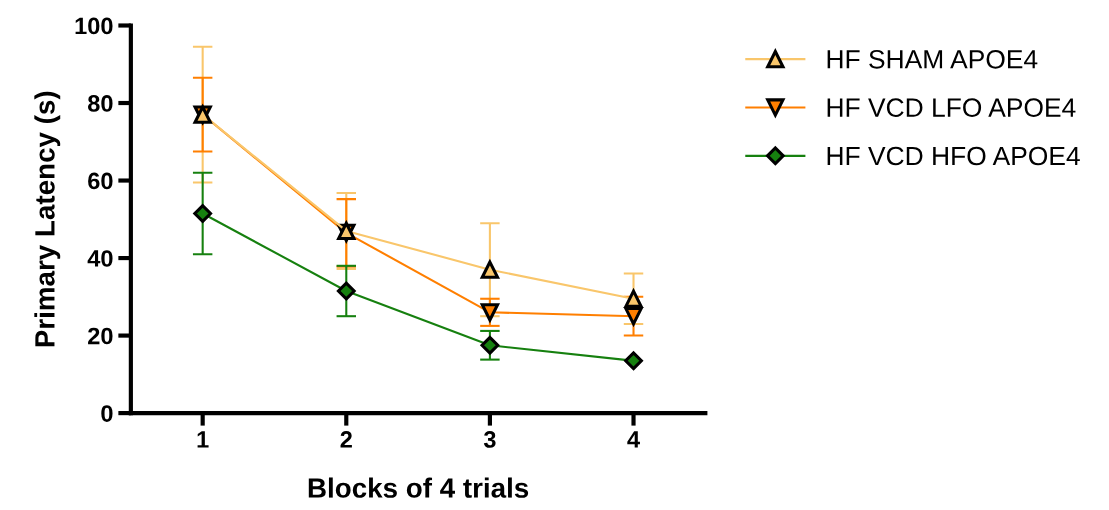  I want to click on legend-label: HF VCD HFO APOE4, so click(953, 156).